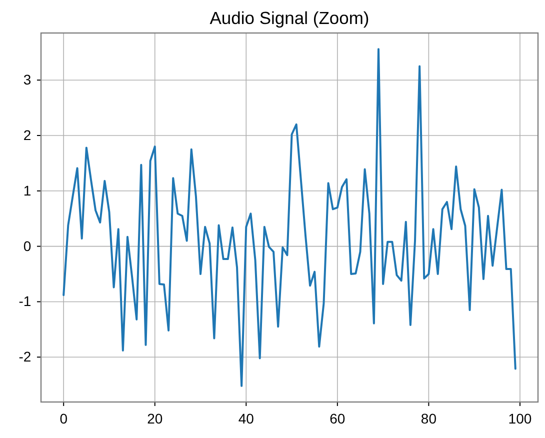 This screenshot has width=545, height=438. Describe the element at coordinates (338, 418) in the screenshot. I see `x-tick-label: 60` at that location.